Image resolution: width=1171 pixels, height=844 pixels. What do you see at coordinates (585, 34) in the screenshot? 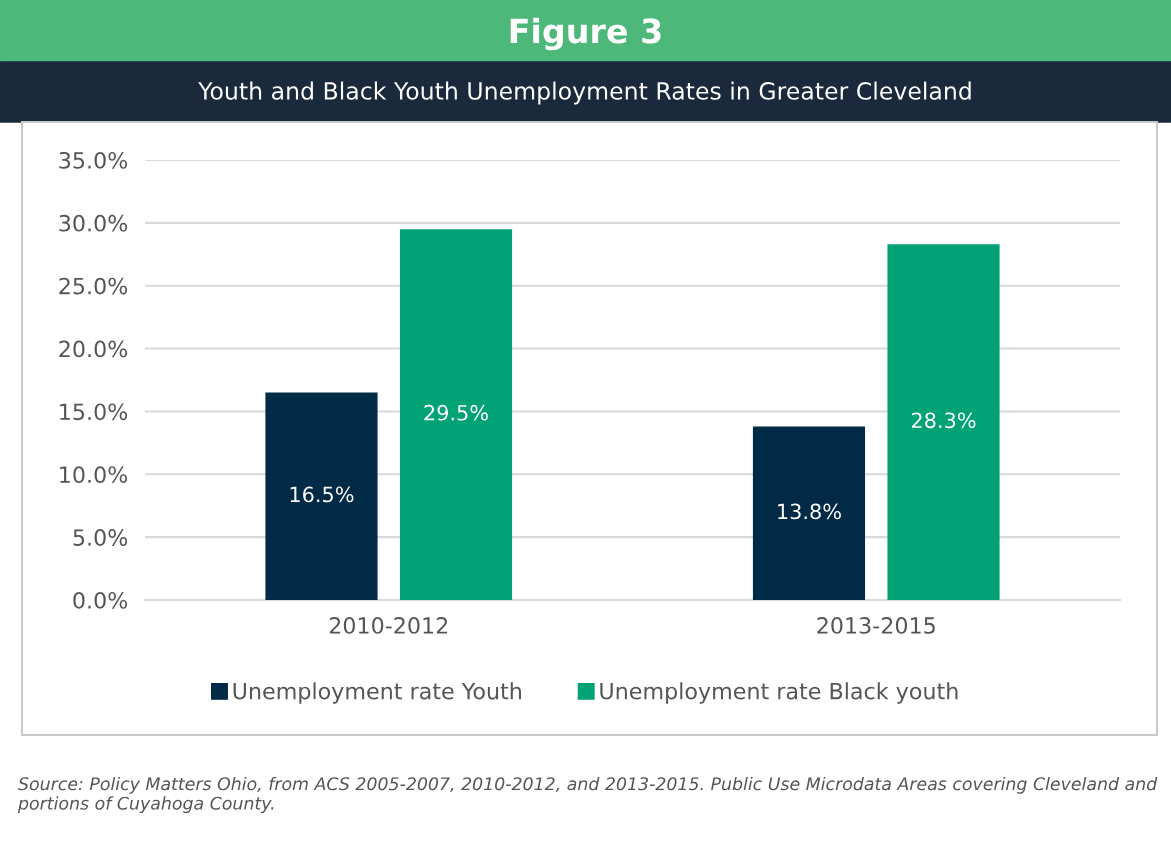
I see `chart-title: Figure 3` at bounding box center [585, 34].